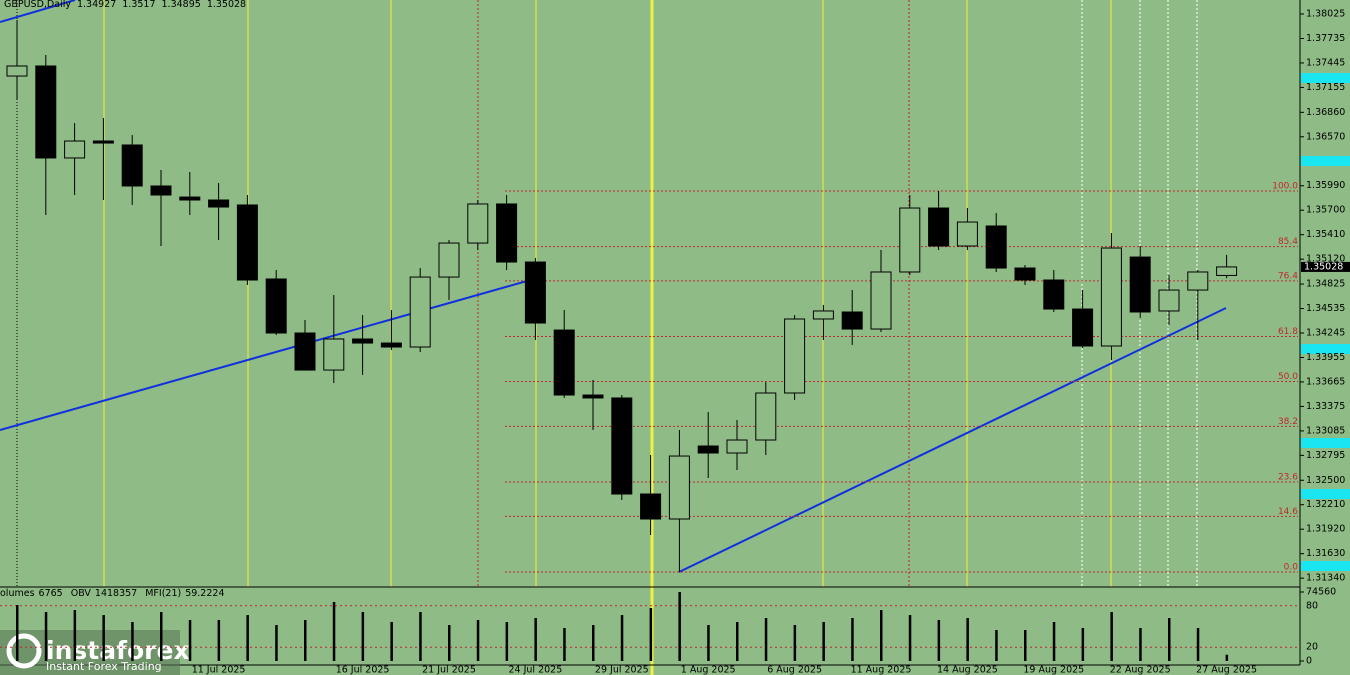 Image resolution: width=1350 pixels, height=675 pixels. What do you see at coordinates (116, 593) in the screenshot?
I see `indicator-value: 1418357` at bounding box center [116, 593].